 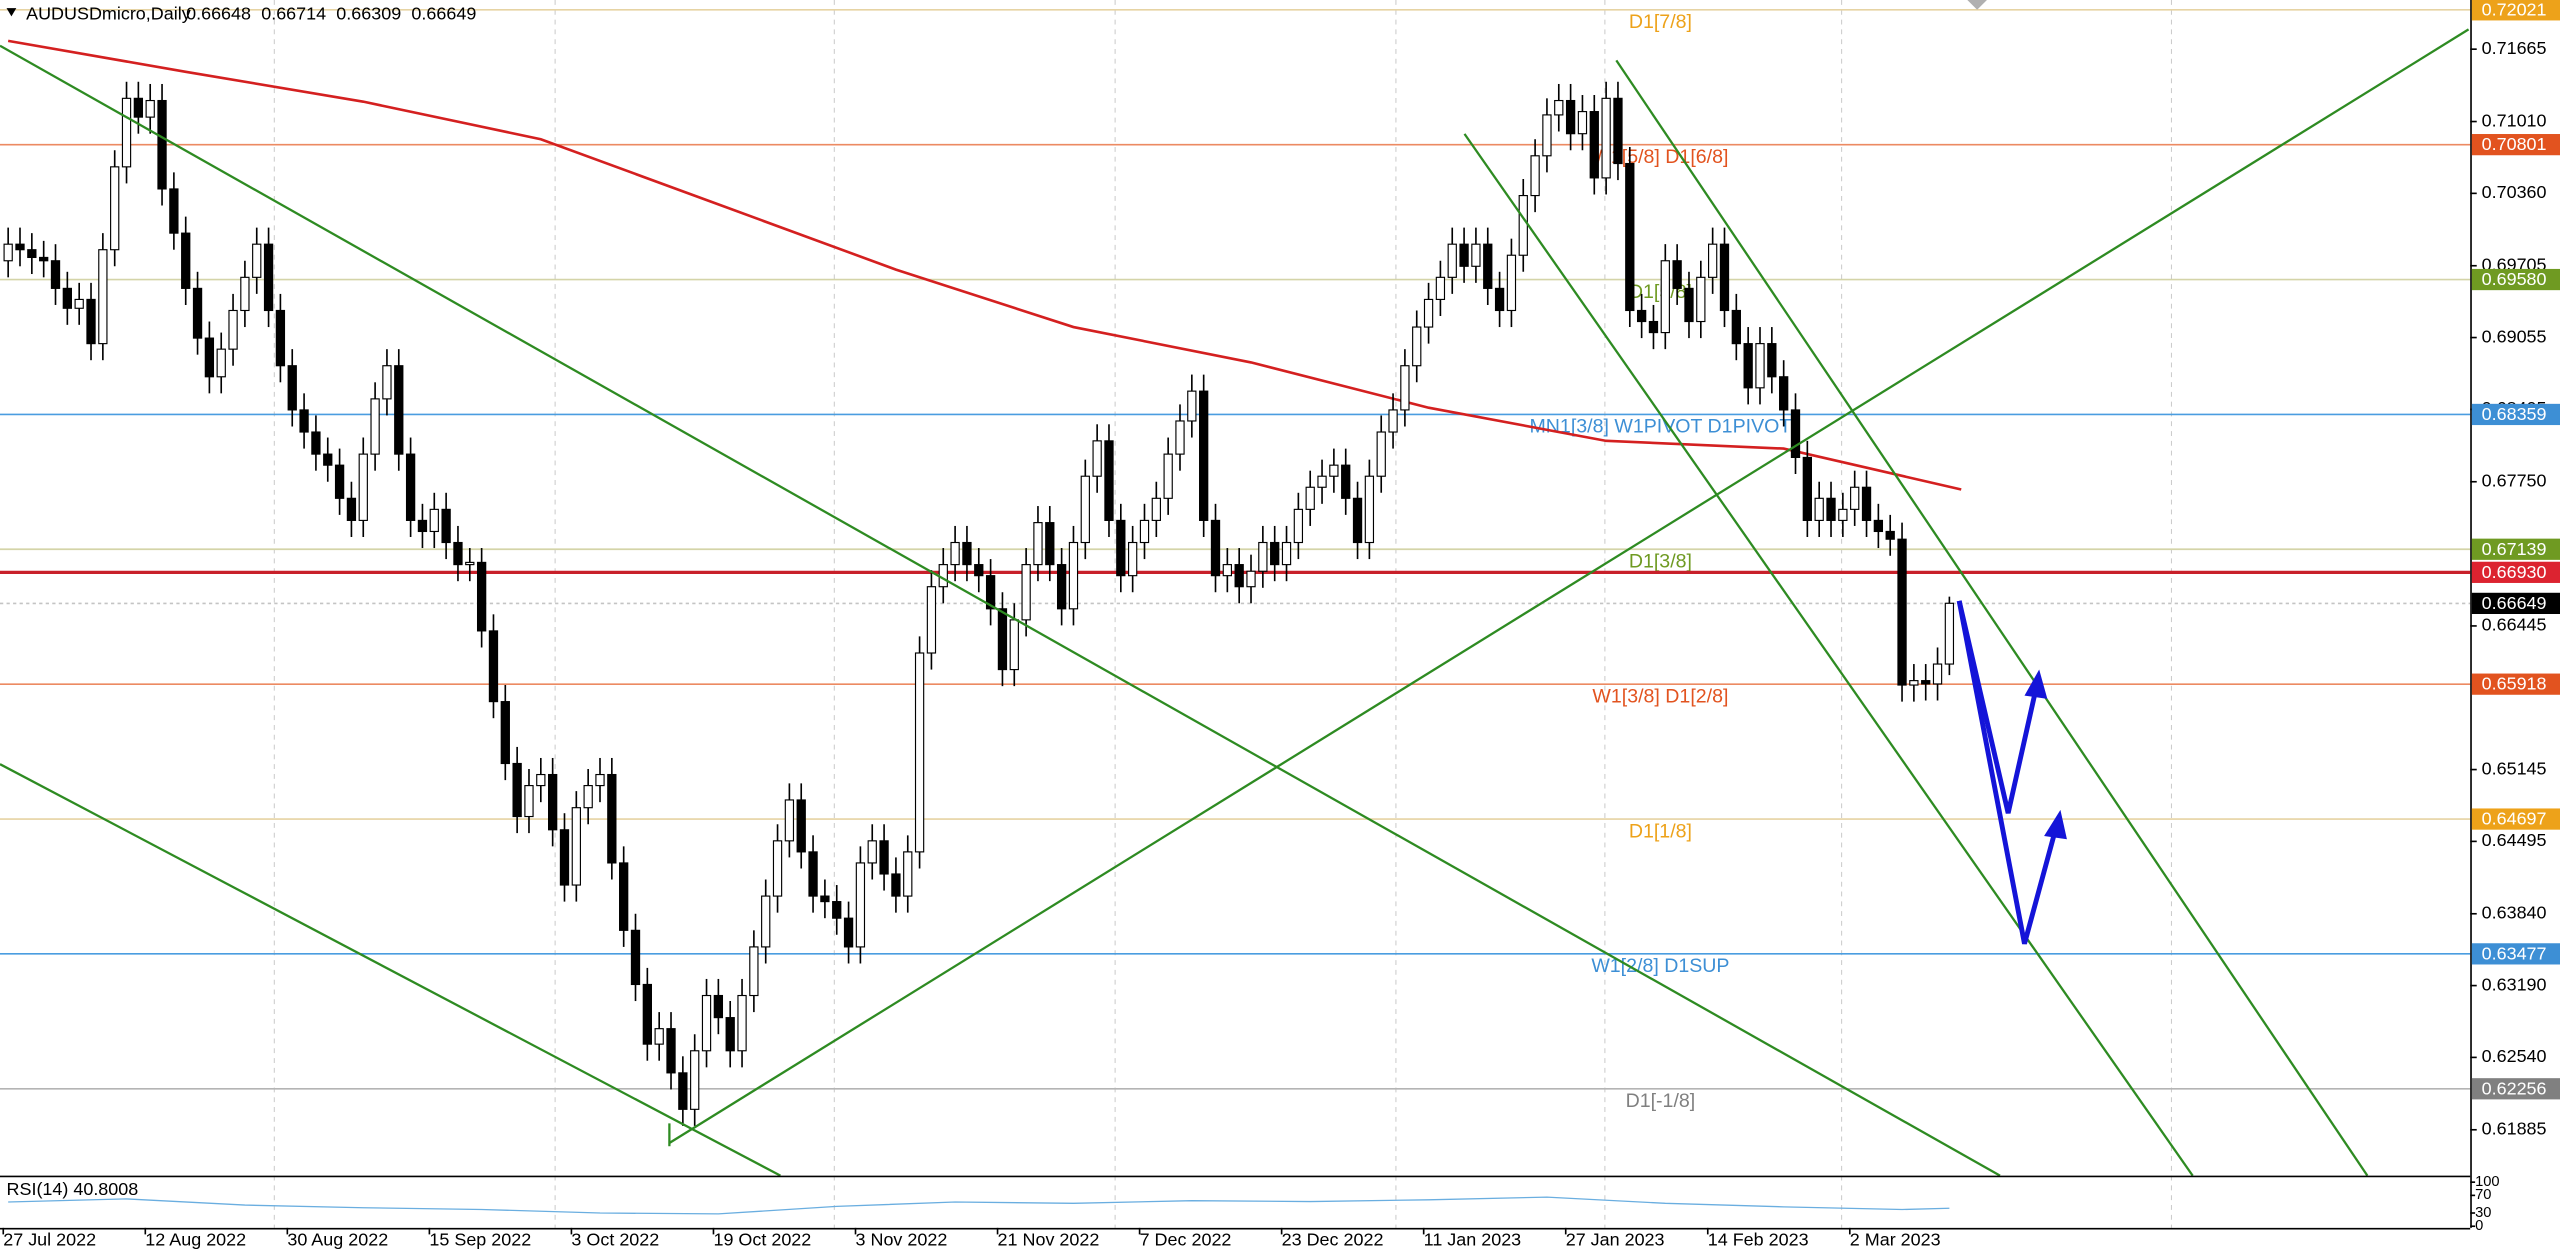 I want to click on rsi-tick-label: 70, so click(x=2483, y=1195).